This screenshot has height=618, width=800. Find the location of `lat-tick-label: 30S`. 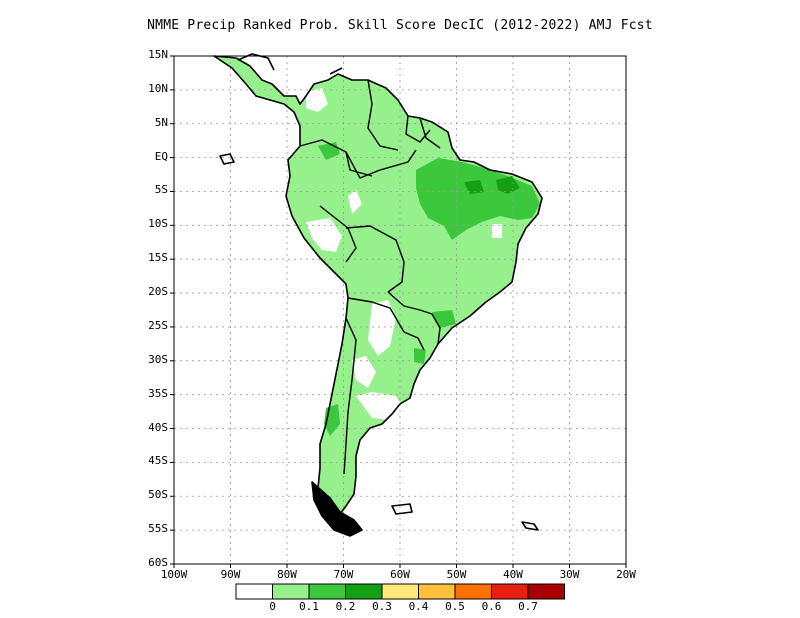

lat-tick-label: 30S is located at coordinates (158, 359).